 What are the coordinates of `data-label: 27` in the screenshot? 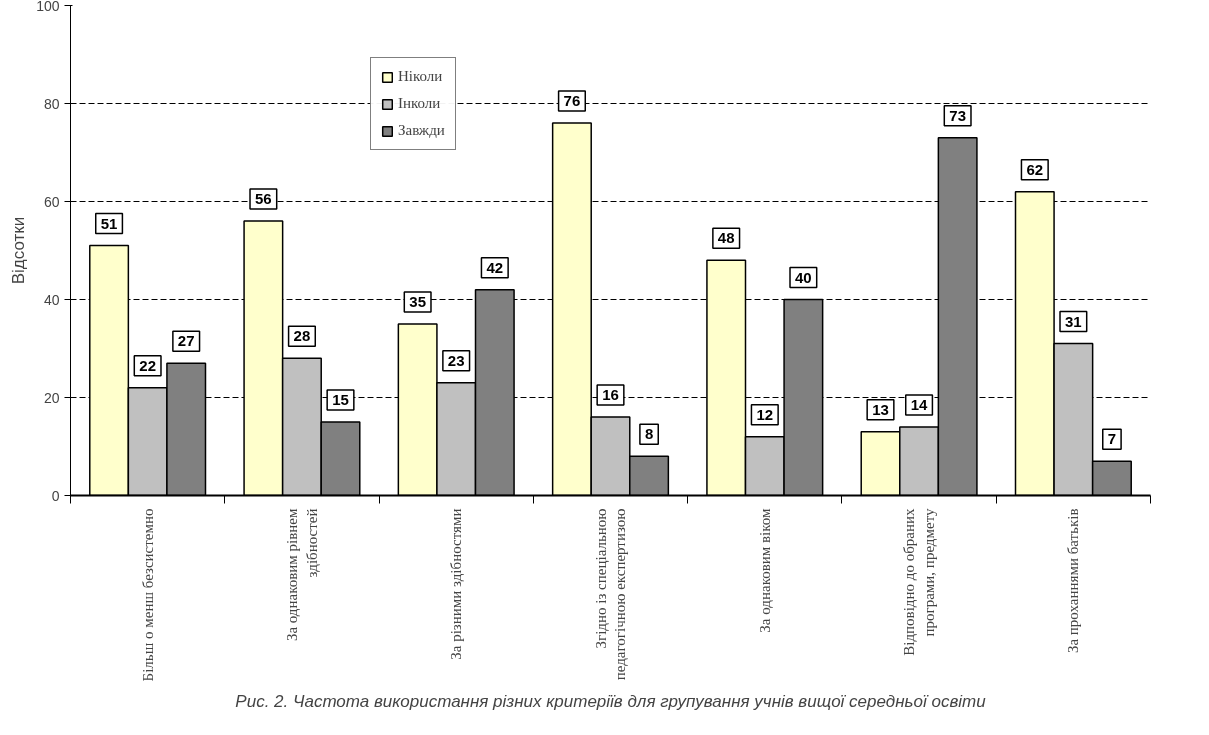 It's located at (186, 341).